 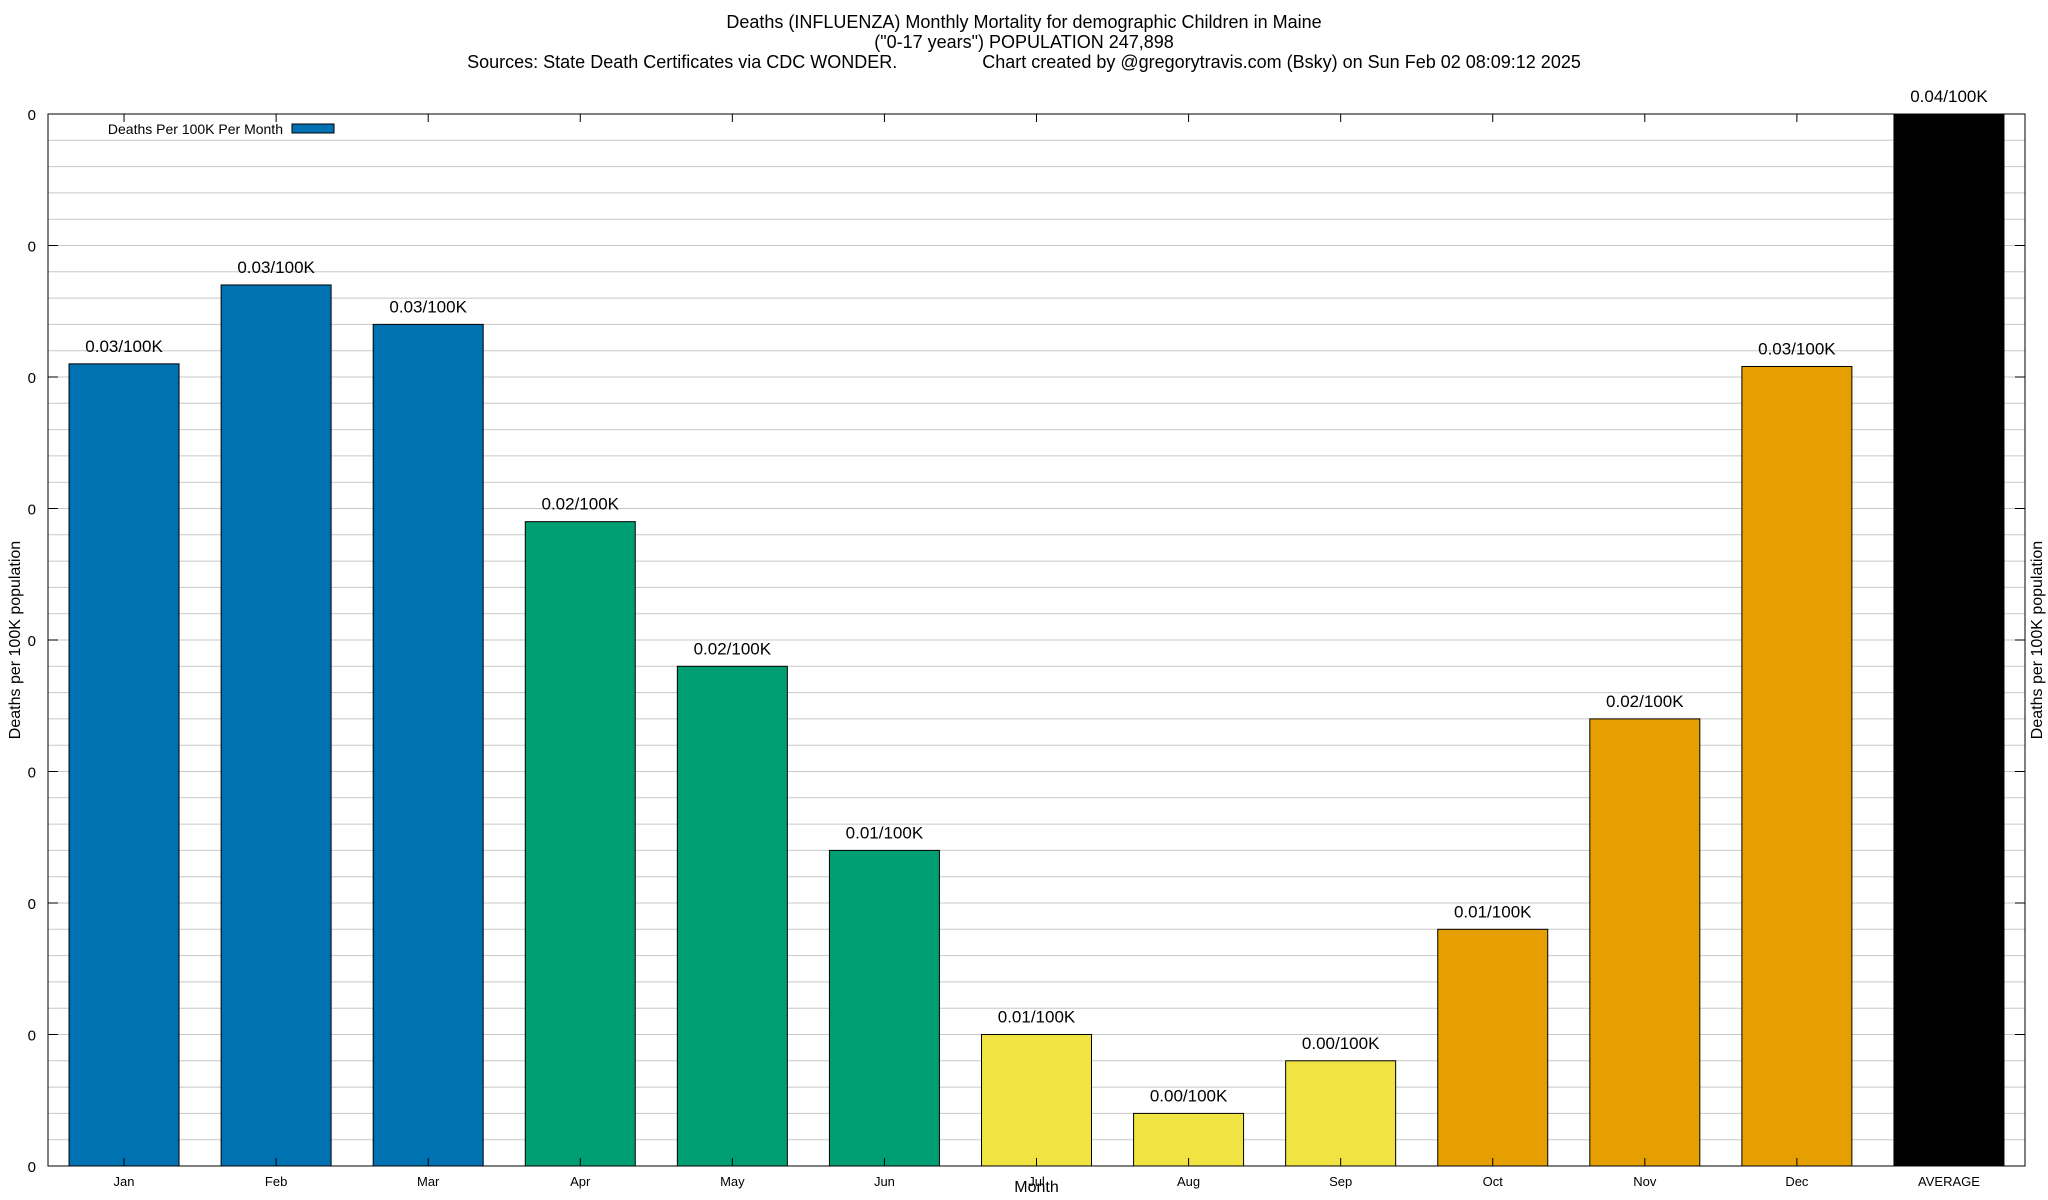 I want to click on x-tick-label: Jan, so click(x=124, y=1181).